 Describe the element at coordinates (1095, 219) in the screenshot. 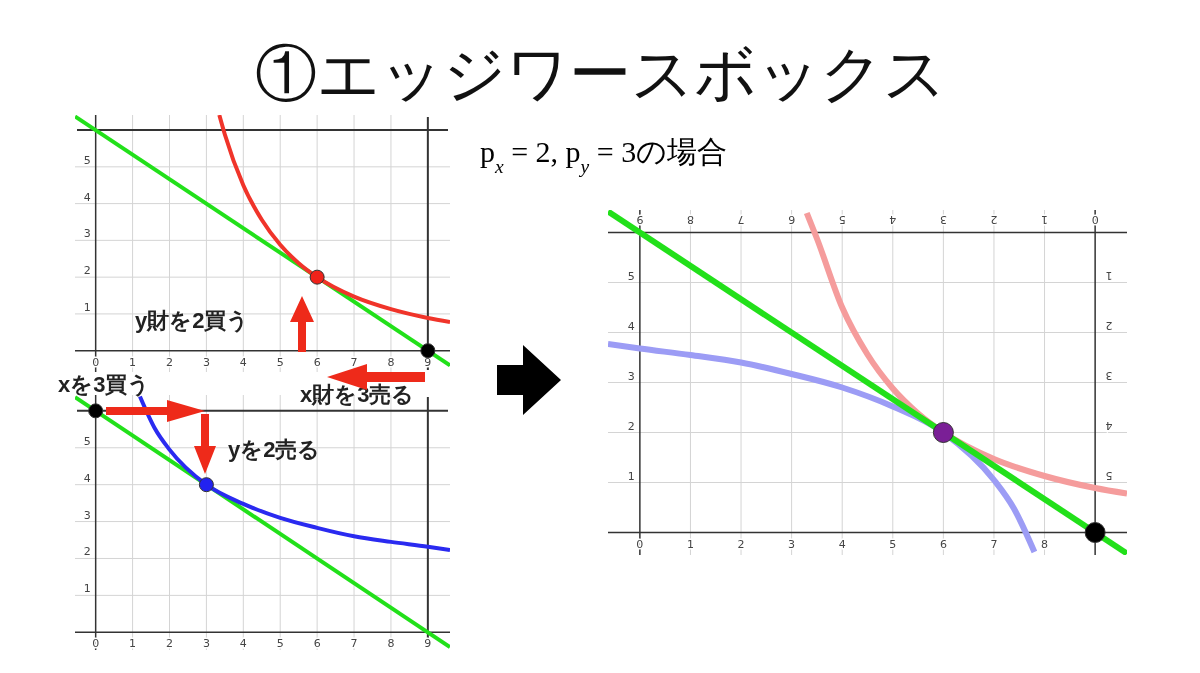

I see `x2-tick-label: 0` at that location.